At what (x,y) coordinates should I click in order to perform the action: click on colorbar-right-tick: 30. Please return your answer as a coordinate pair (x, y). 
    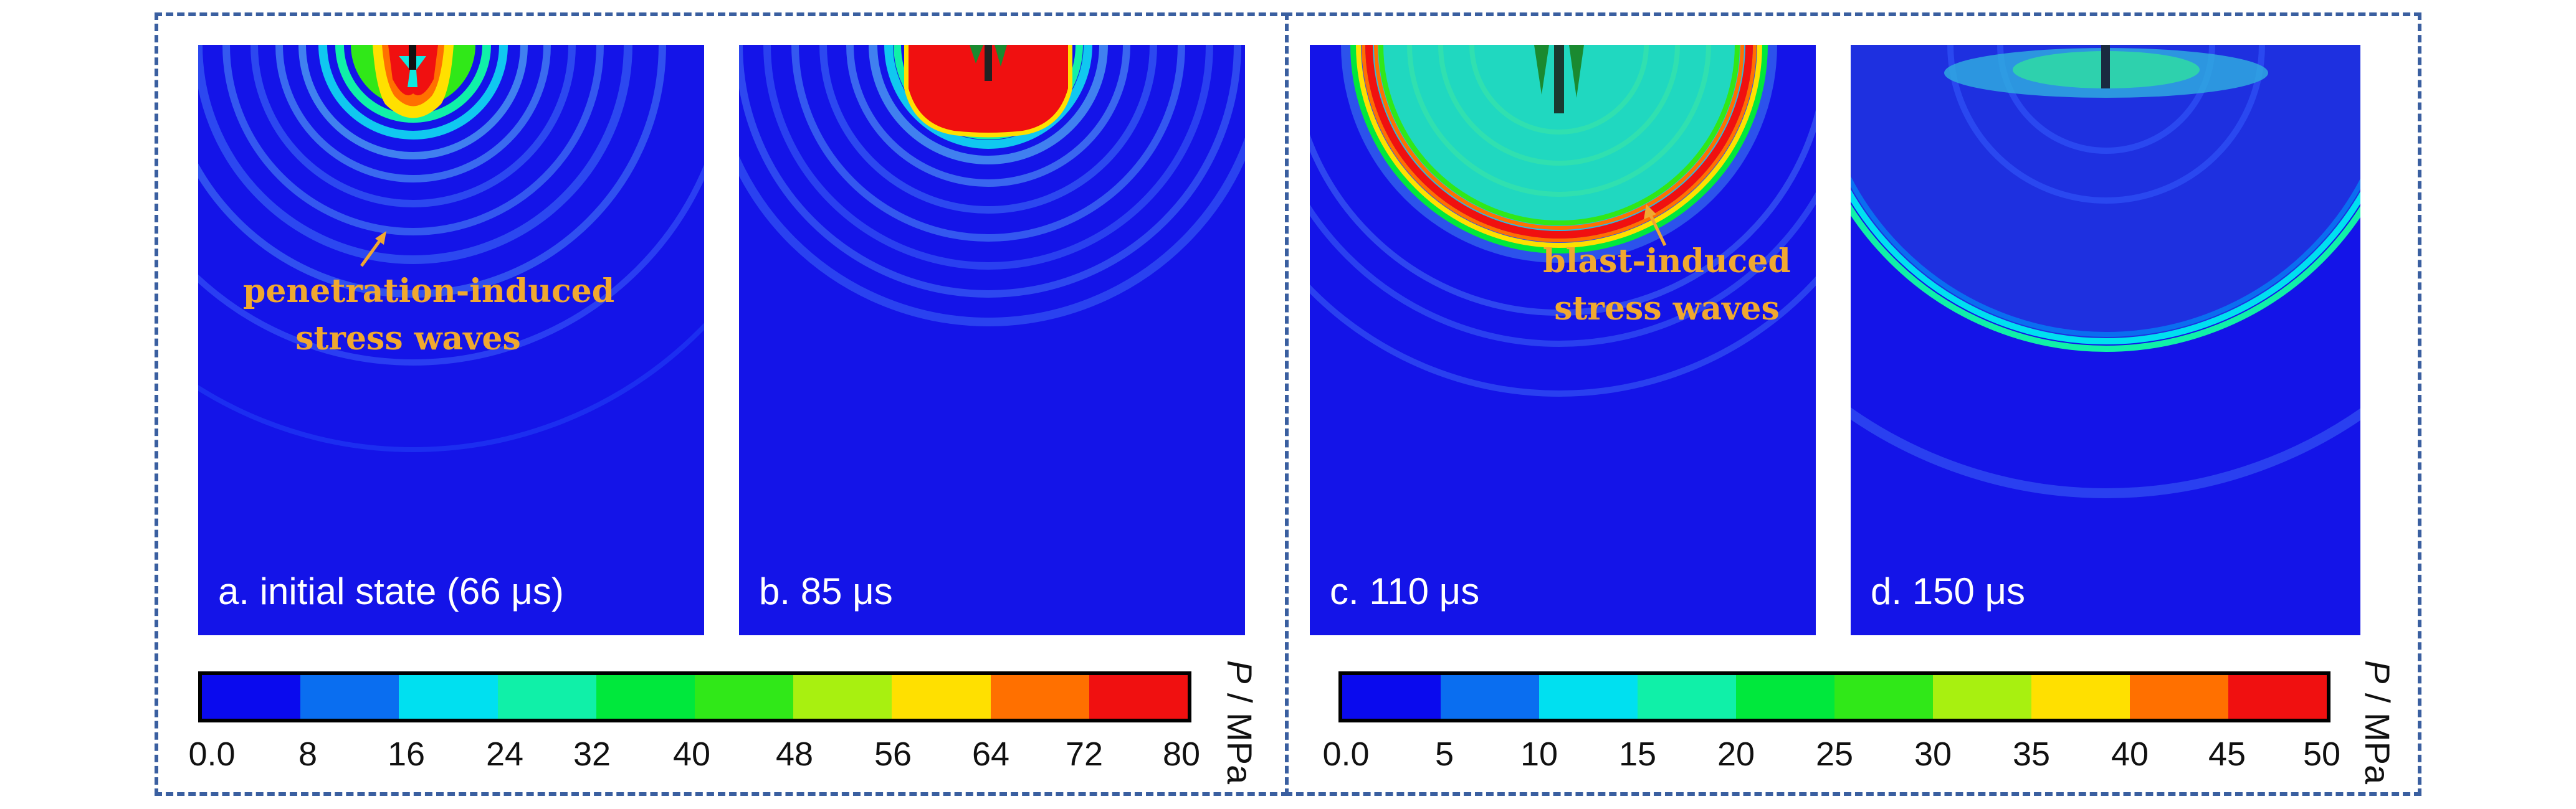
    Looking at the image, I should click on (1933, 755).